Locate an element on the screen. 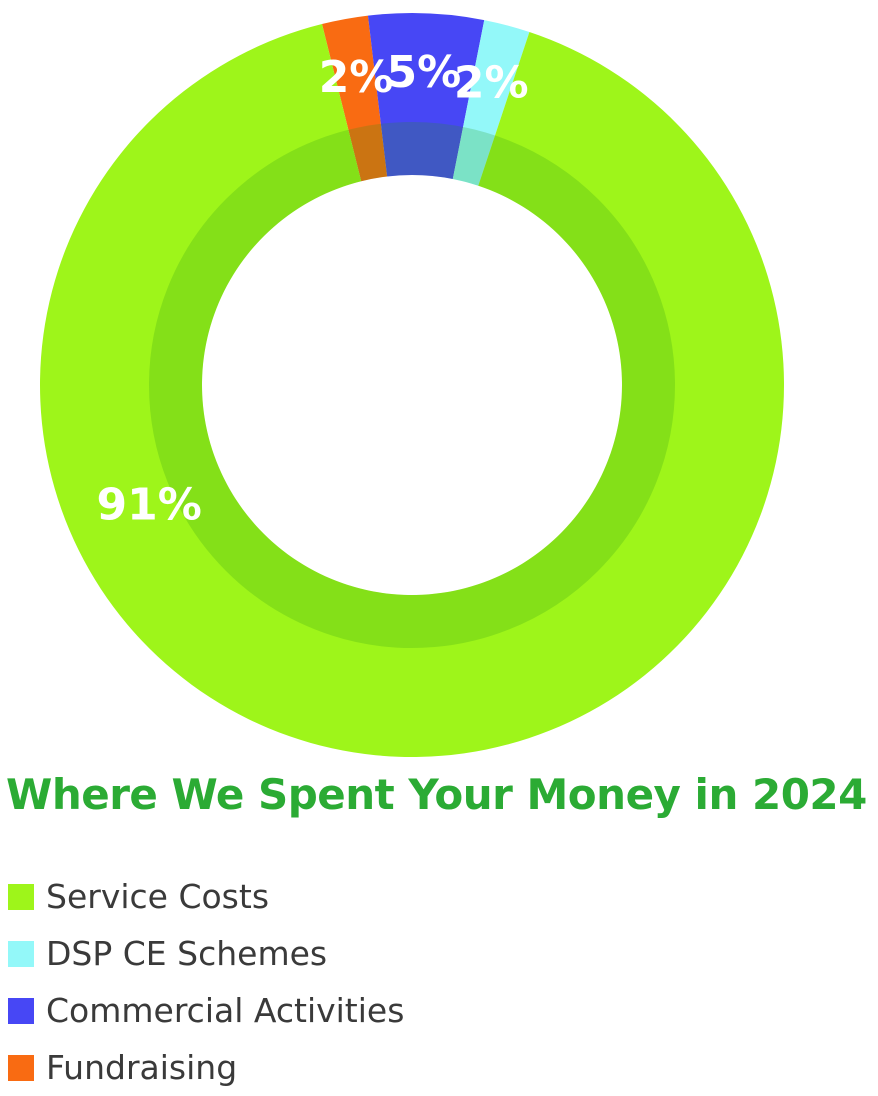 This screenshot has height=1096, width=878. legend-label: Service Costs is located at coordinates (158, 896).